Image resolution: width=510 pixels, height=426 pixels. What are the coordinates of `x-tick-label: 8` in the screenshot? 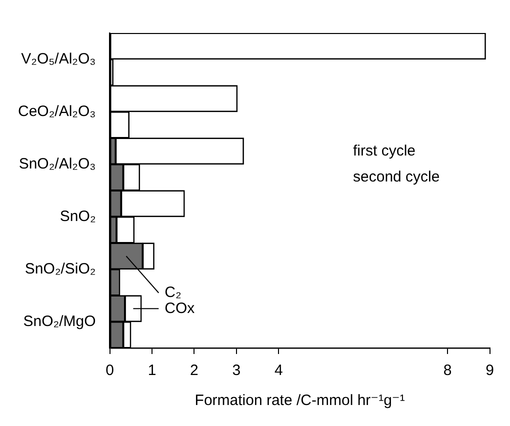 It's located at (447, 371).